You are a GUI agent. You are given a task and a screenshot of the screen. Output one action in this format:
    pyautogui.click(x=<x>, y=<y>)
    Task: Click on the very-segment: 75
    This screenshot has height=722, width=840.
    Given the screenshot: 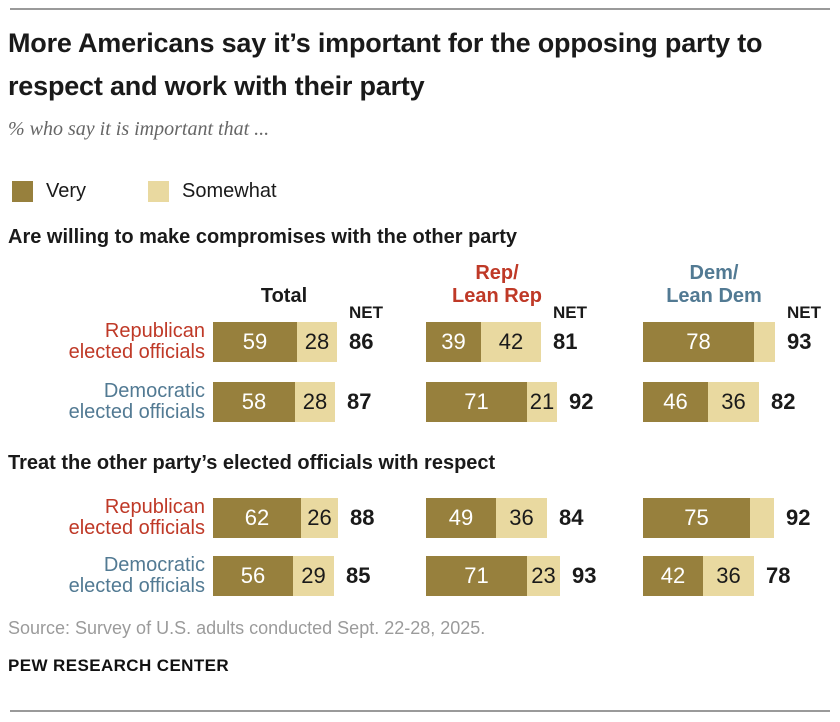 What is the action you would take?
    pyautogui.click(x=696, y=518)
    